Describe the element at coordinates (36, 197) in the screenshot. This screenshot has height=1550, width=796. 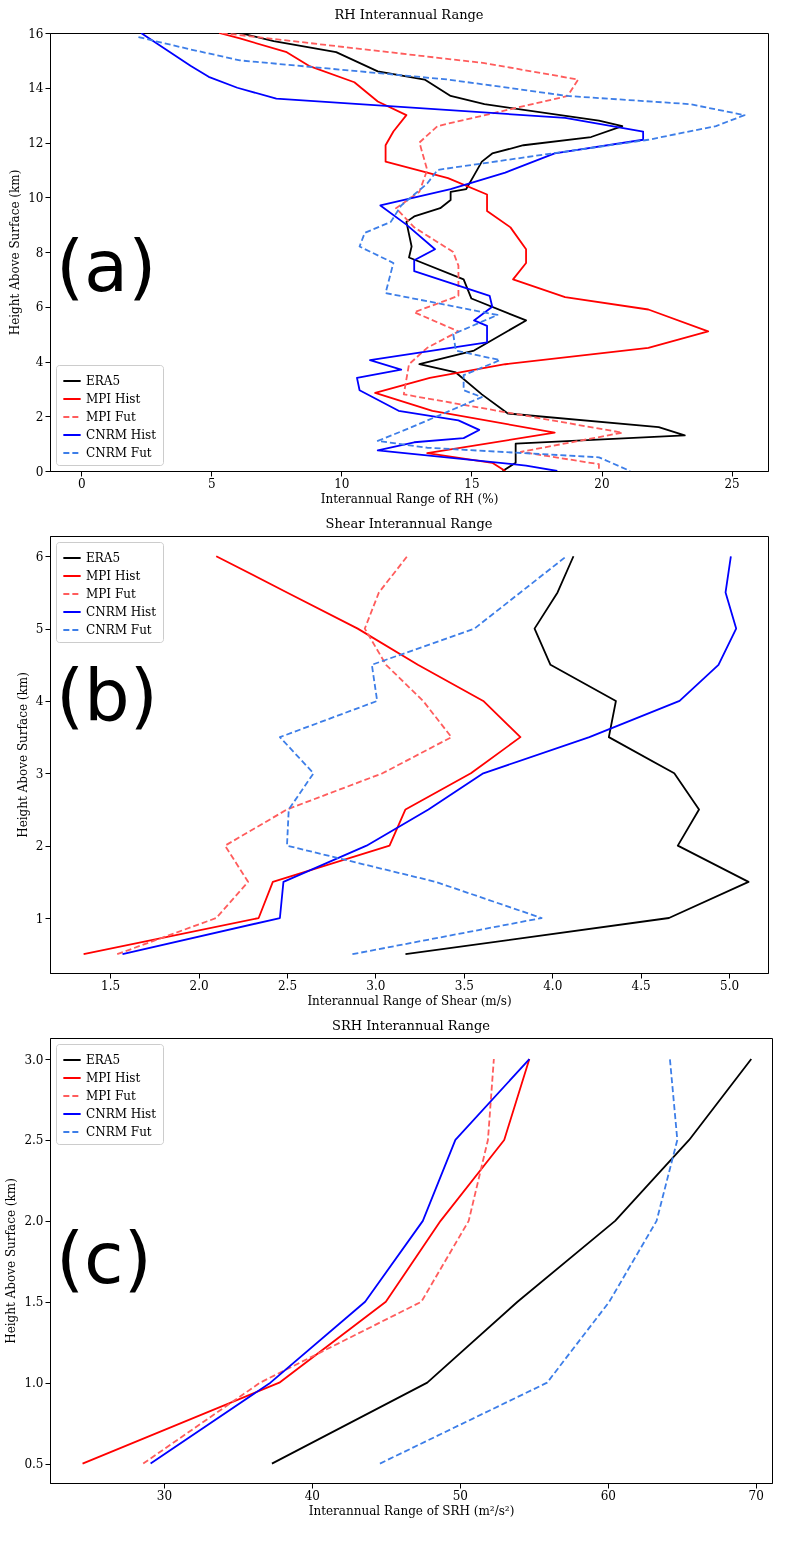
I see `y-tick-label: 10` at that location.